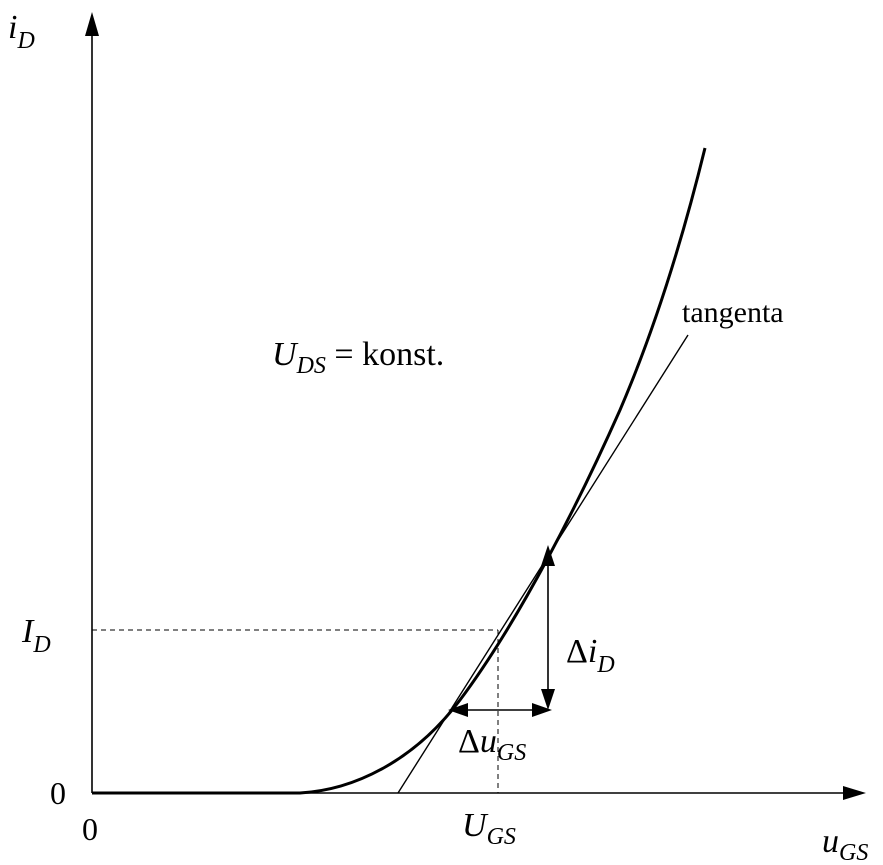 This screenshot has height=865, width=883. What do you see at coordinates (90, 829) in the screenshot?
I see `origin-x-label: 0` at bounding box center [90, 829].